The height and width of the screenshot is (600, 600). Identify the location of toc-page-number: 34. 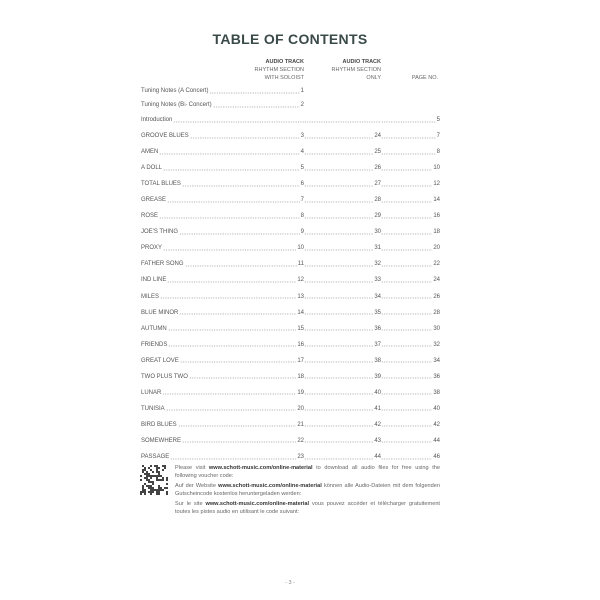
(436, 360).